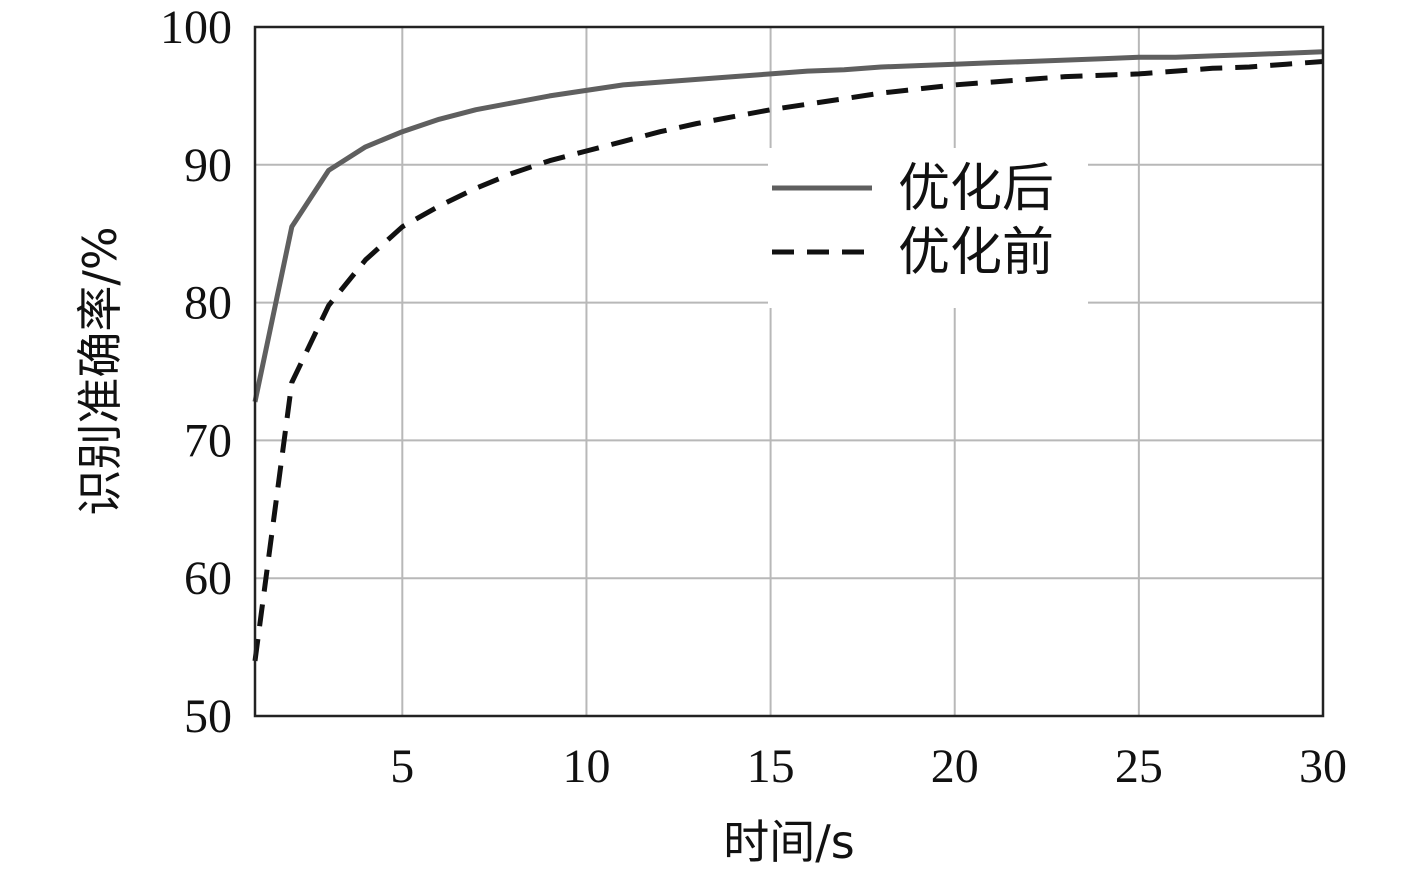  Describe the element at coordinates (208, 440) in the screenshot. I see `y-tick-label: 70` at that location.